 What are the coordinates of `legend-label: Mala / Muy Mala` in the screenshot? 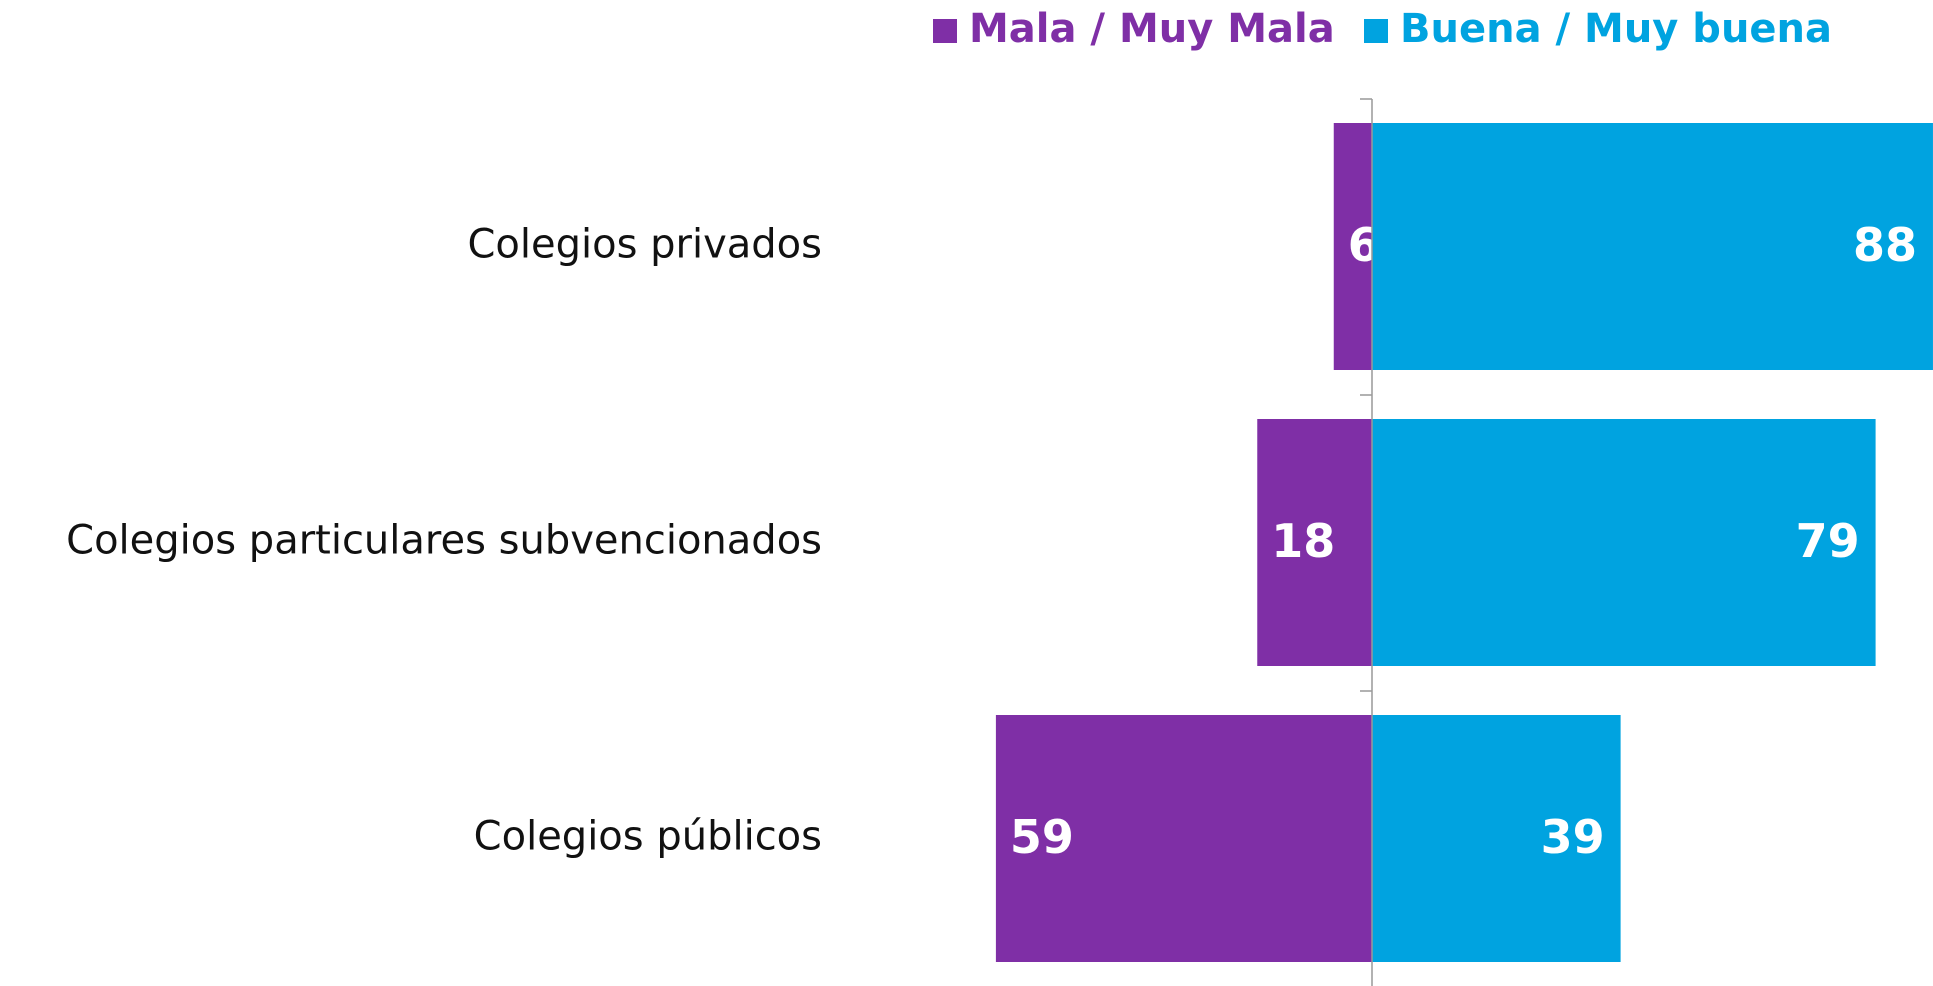 It's located at (1152, 29).